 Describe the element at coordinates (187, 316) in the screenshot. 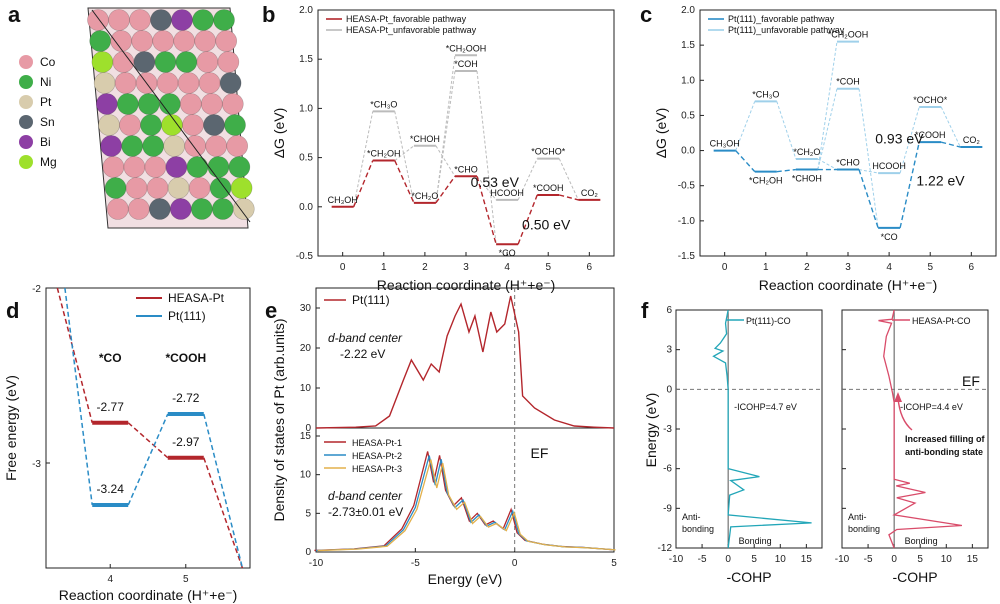

I see `legend-label-d: Pt(111)` at that location.